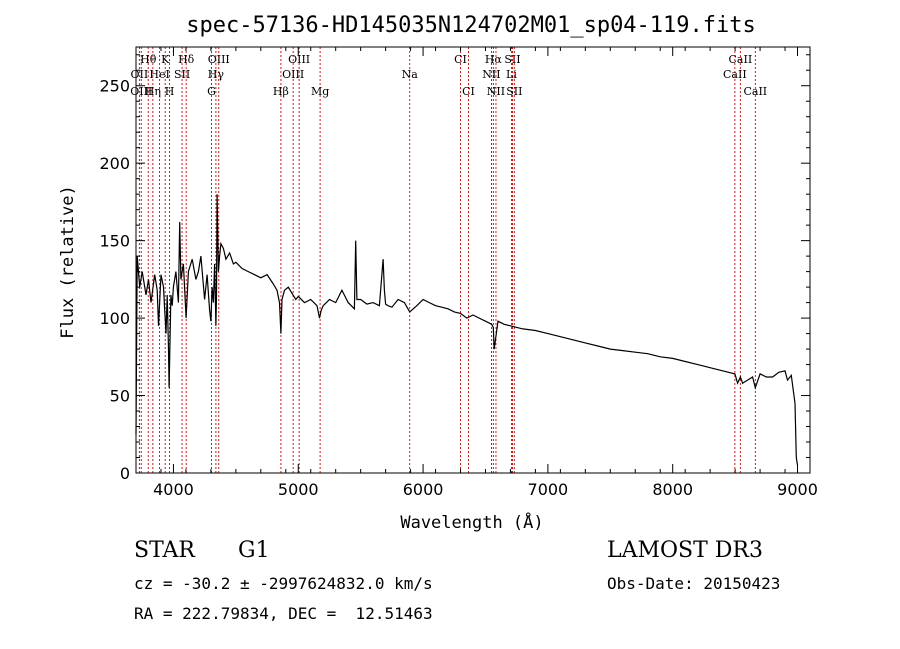  Describe the element at coordinates (140, 74) in the screenshot. I see `line-marker-label: OII` at that location.